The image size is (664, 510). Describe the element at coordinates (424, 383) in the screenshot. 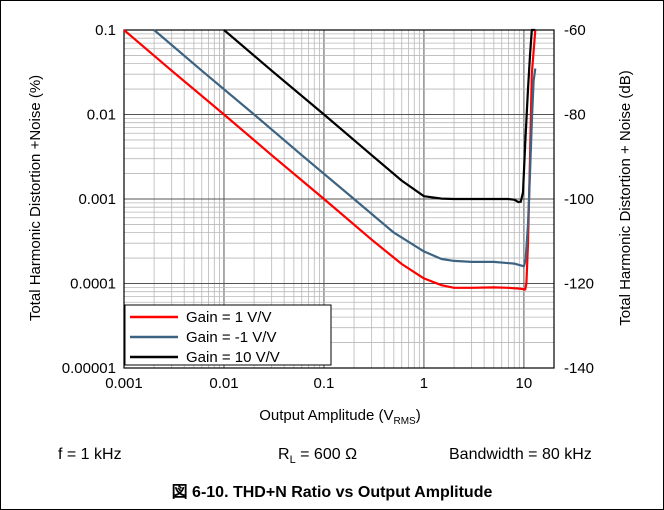

I see `x-tick-label: 1` at that location.